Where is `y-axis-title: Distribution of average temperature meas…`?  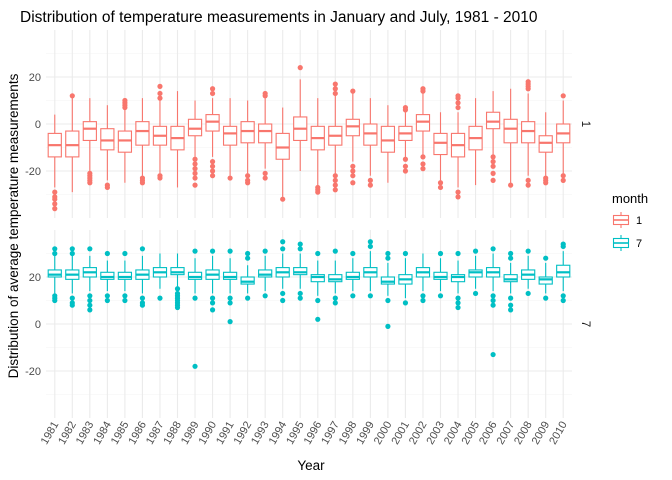
y-axis-title: Distribution of average temperature meas… is located at coordinates (13, 225).